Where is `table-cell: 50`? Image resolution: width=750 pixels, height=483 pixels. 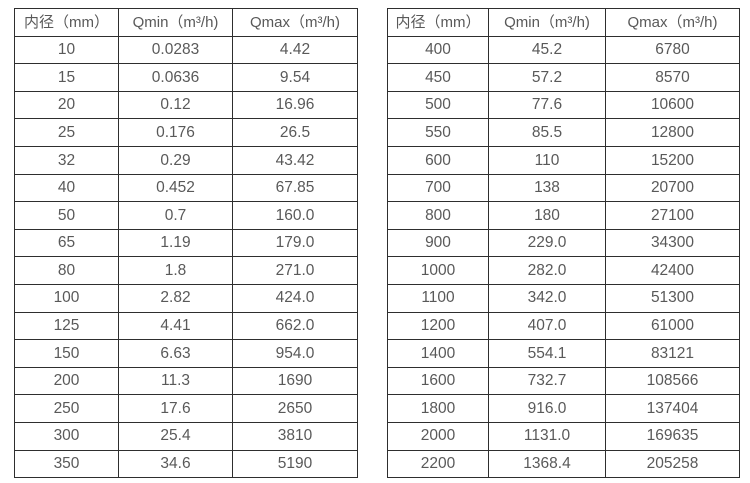
table-cell: 50 is located at coordinates (66, 215).